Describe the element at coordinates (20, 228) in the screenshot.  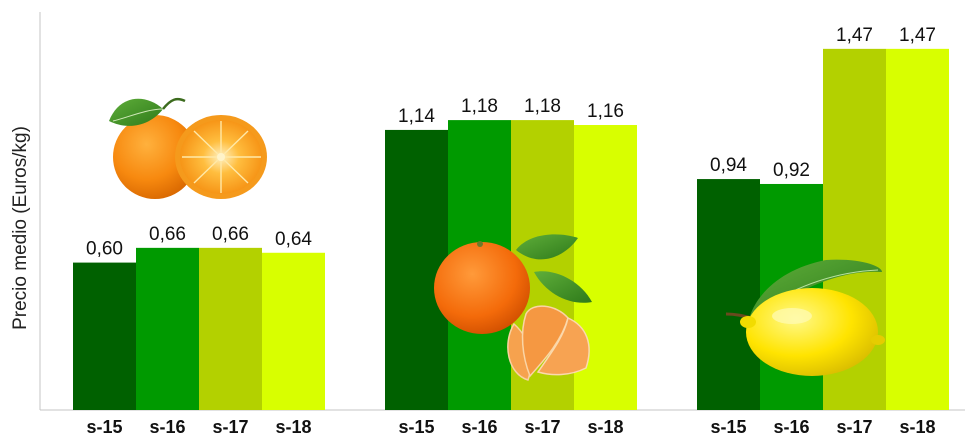
I see `y-axis-title: Precio medio (Euros/kg)` at that location.